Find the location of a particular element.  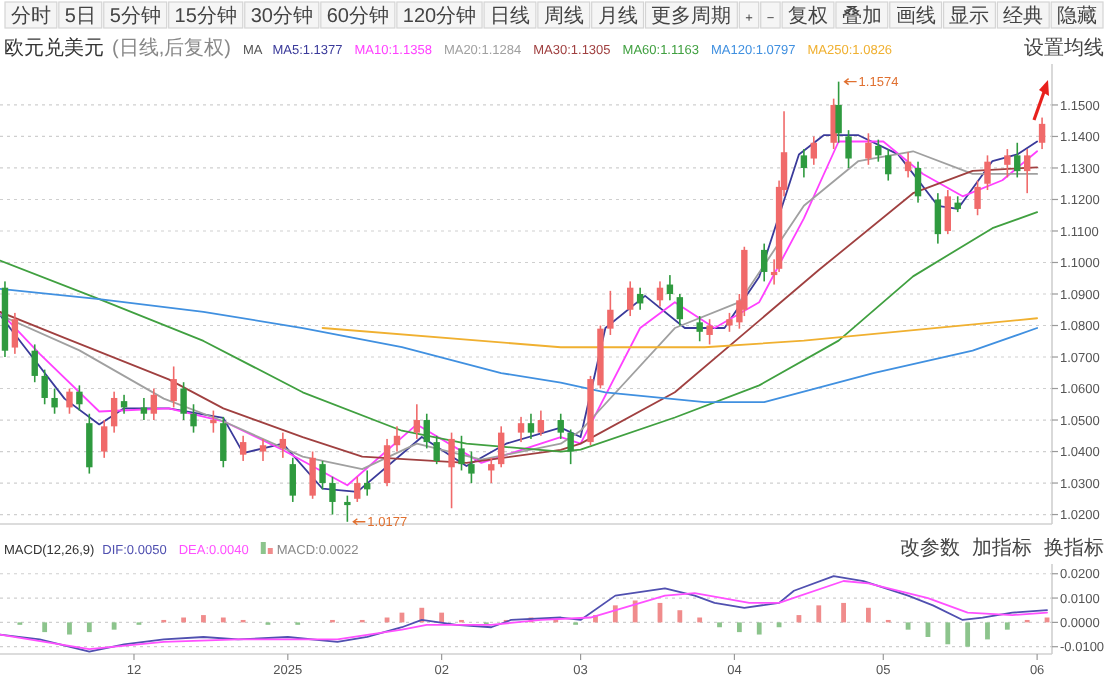

text: 更多周期 is located at coordinates (691, 16).